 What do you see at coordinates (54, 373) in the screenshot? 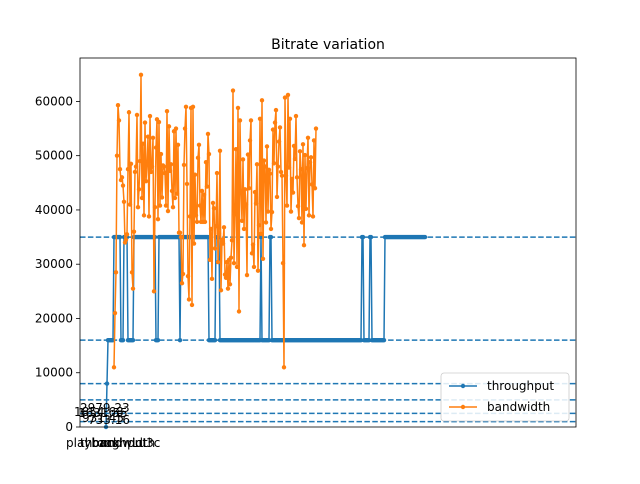
I see `y-tick-label: 10000` at bounding box center [54, 373].